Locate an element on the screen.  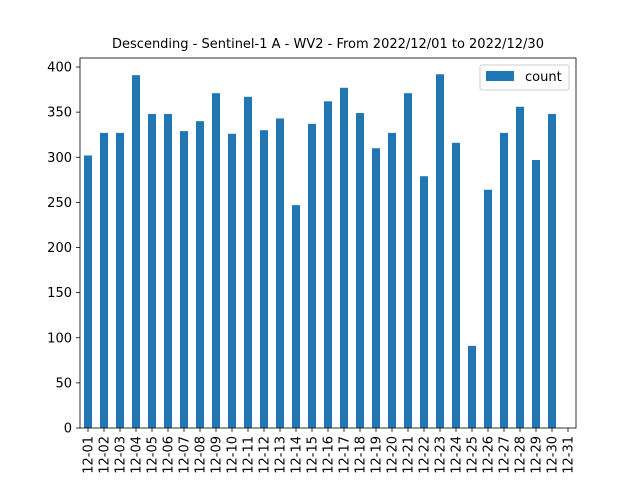
y-tick-label: 200 is located at coordinates (59, 248).